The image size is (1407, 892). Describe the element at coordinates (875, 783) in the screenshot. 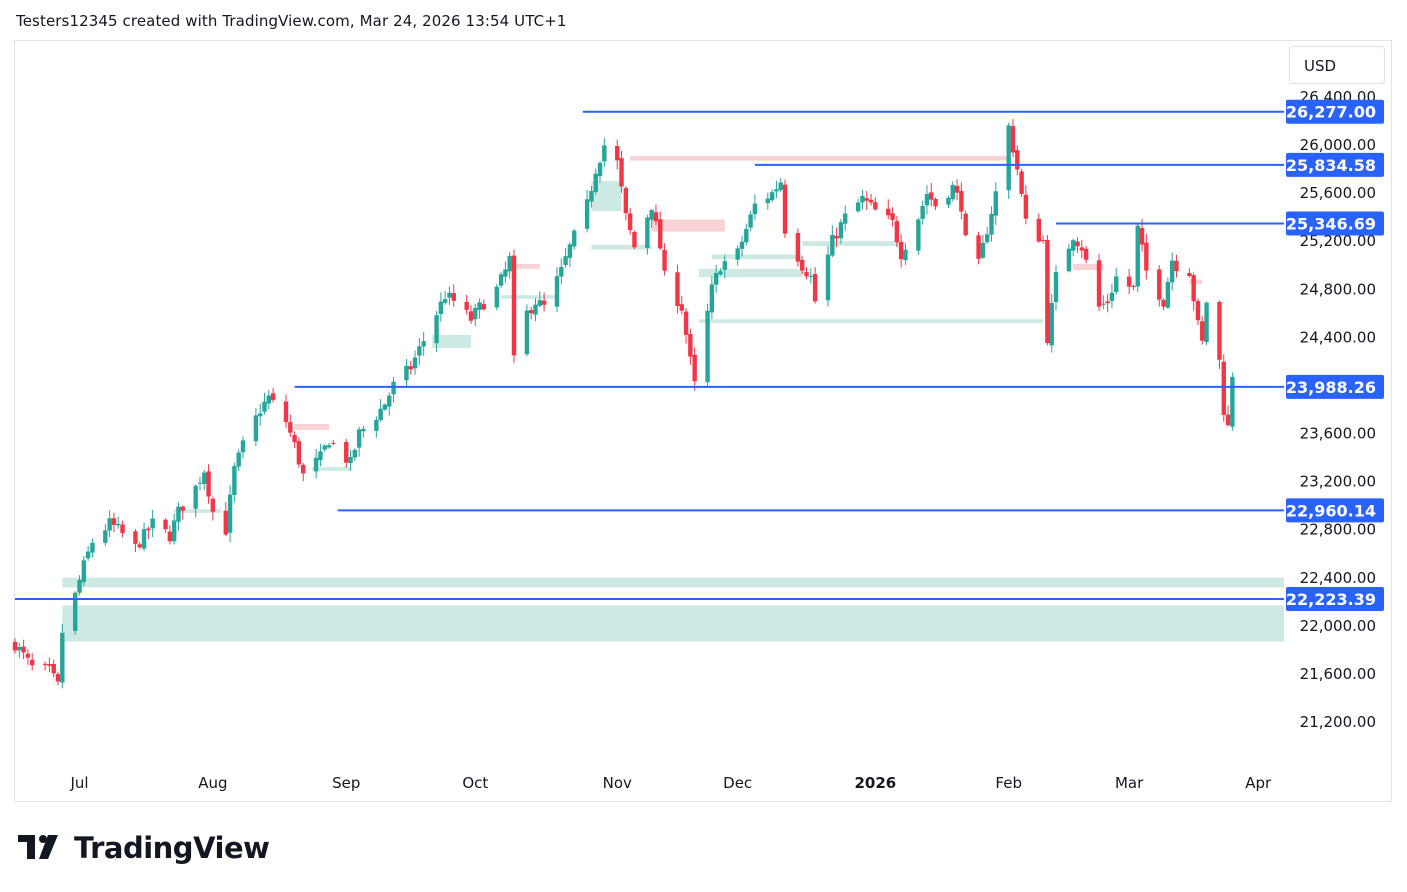

I see `x-tick-label: 2026` at that location.